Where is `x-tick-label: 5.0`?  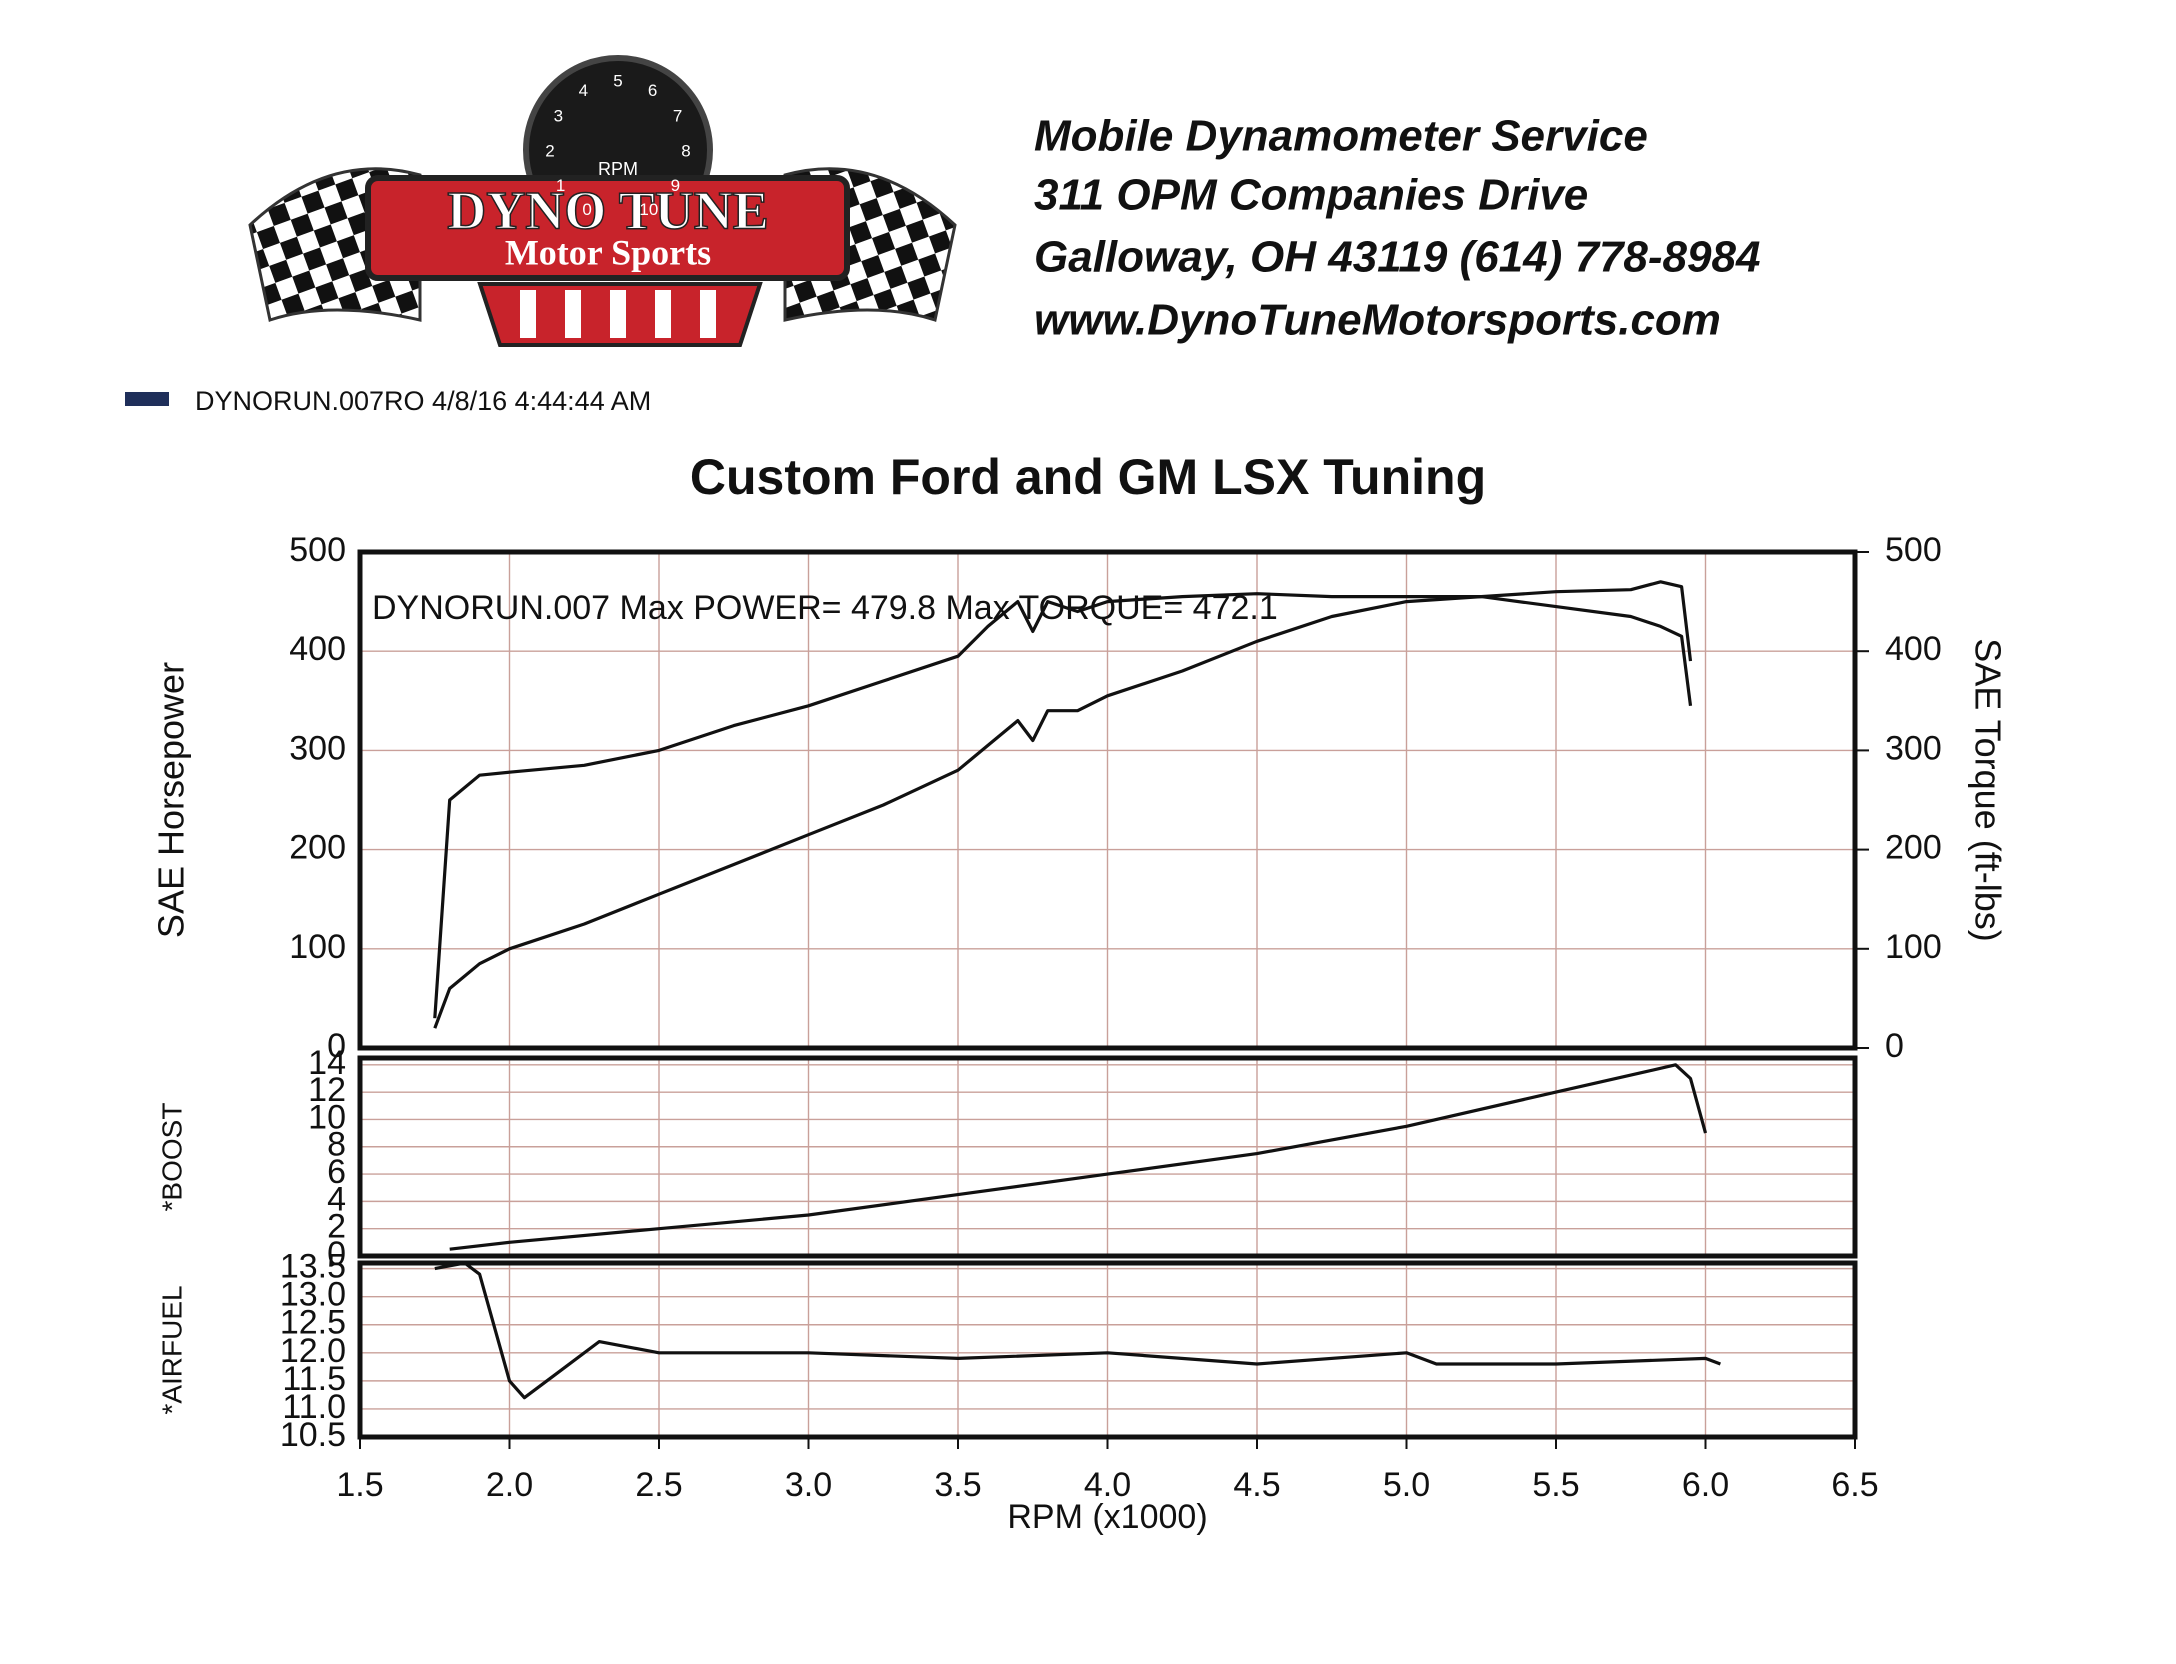 x-tick-label: 5.0 is located at coordinates (1406, 1485).